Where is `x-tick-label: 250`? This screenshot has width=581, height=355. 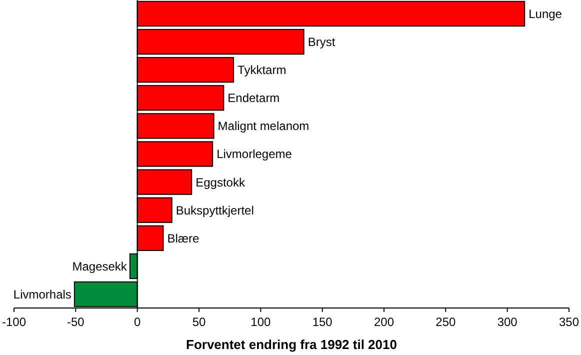 x-tick-label: 250 is located at coordinates (446, 322).